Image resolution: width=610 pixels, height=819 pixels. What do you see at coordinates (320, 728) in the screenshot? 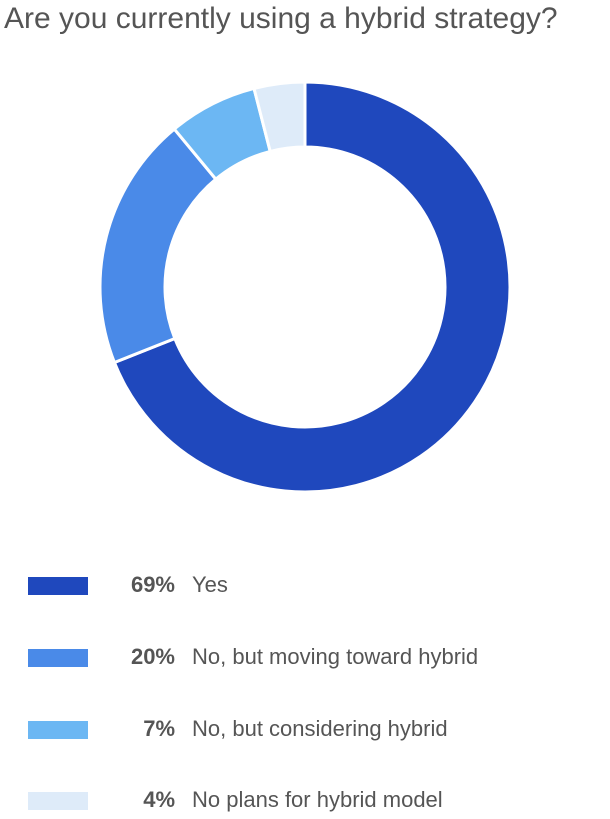
I see `legend-label: No, but considering hybrid` at bounding box center [320, 728].